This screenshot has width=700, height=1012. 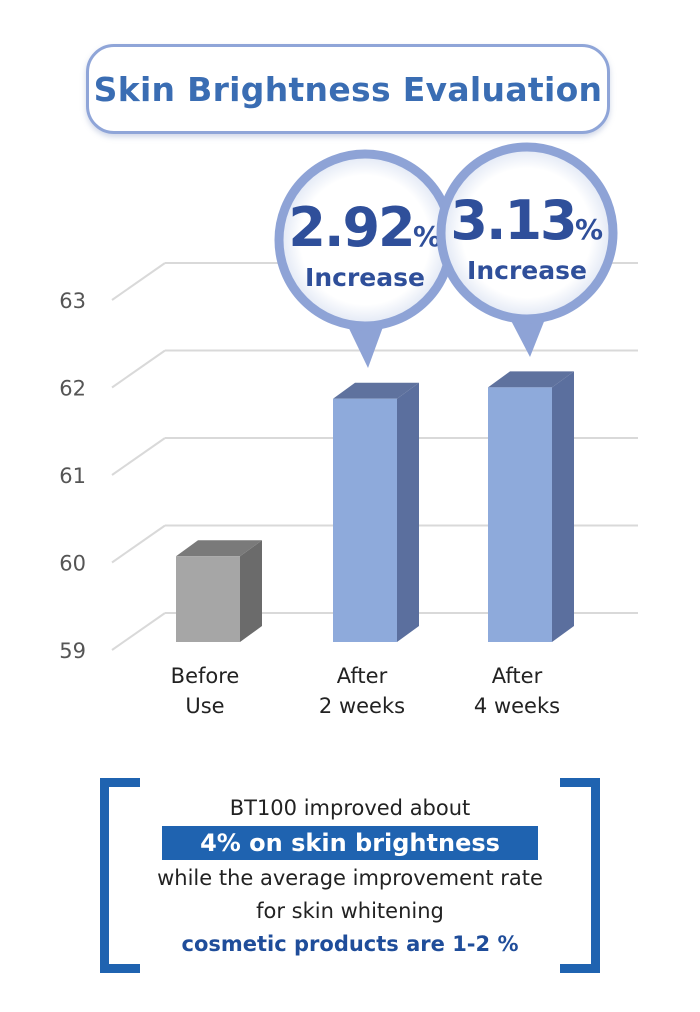 I want to click on chart-title: Skin Brightness Evaluation, so click(x=348, y=89).